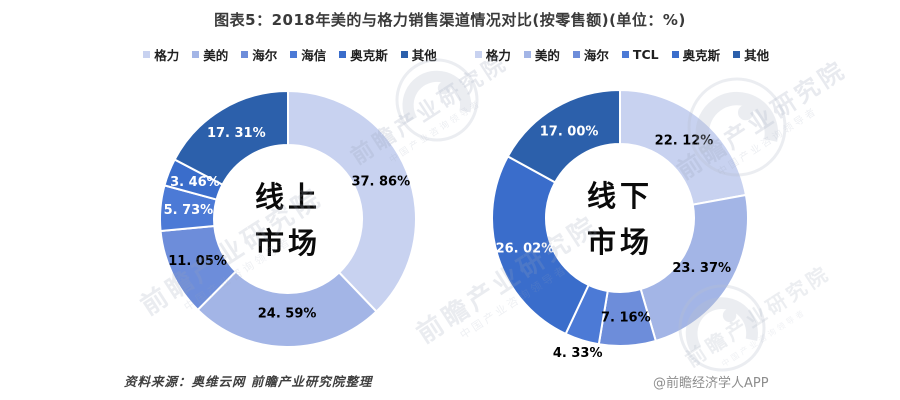 Image resolution: width=900 pixels, height=400 pixels. Describe the element at coordinates (626, 317) in the screenshot. I see `slice-label-海尔: 7. 16%` at that location.